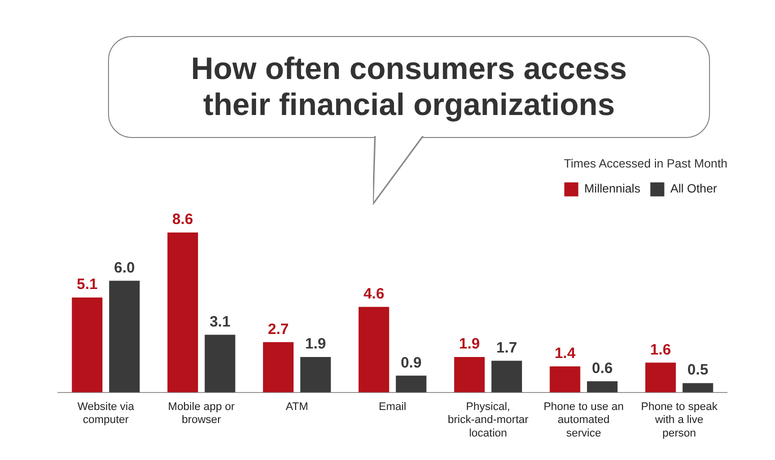 The width and height of the screenshot is (775, 460). Describe the element at coordinates (297, 407) in the screenshot. I see `x-tick-label: ATM` at that location.